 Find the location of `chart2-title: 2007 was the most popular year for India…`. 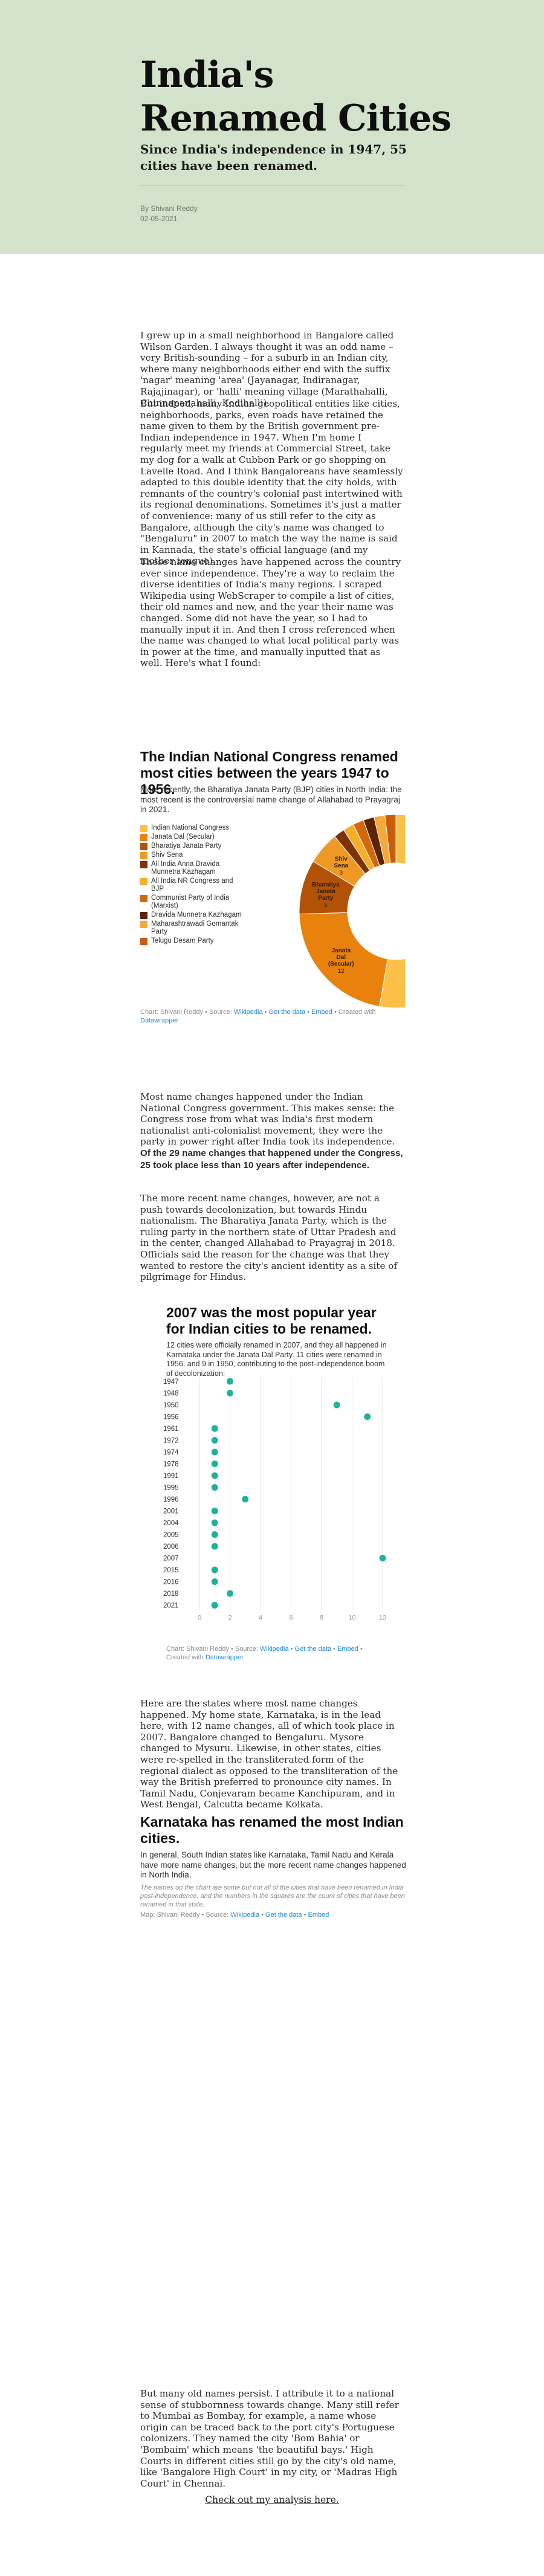

chart2-title: 2007 was the most popular year for India… is located at coordinates (271, 1321).